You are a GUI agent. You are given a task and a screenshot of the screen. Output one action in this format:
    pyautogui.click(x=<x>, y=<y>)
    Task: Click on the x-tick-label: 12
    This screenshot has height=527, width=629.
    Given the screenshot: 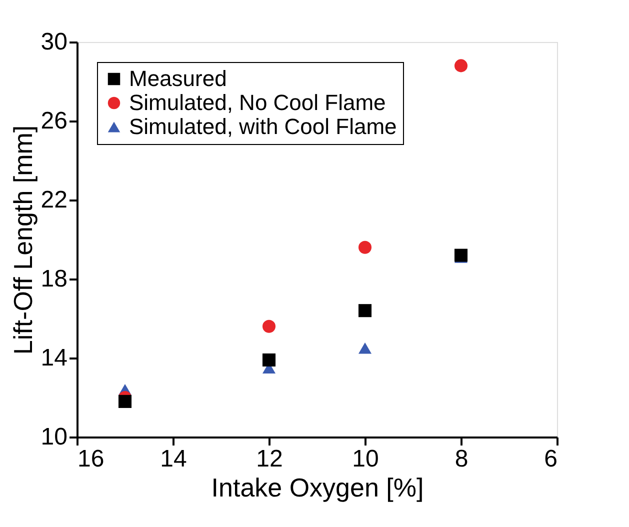 What is the action you would take?
    pyautogui.click(x=269, y=459)
    